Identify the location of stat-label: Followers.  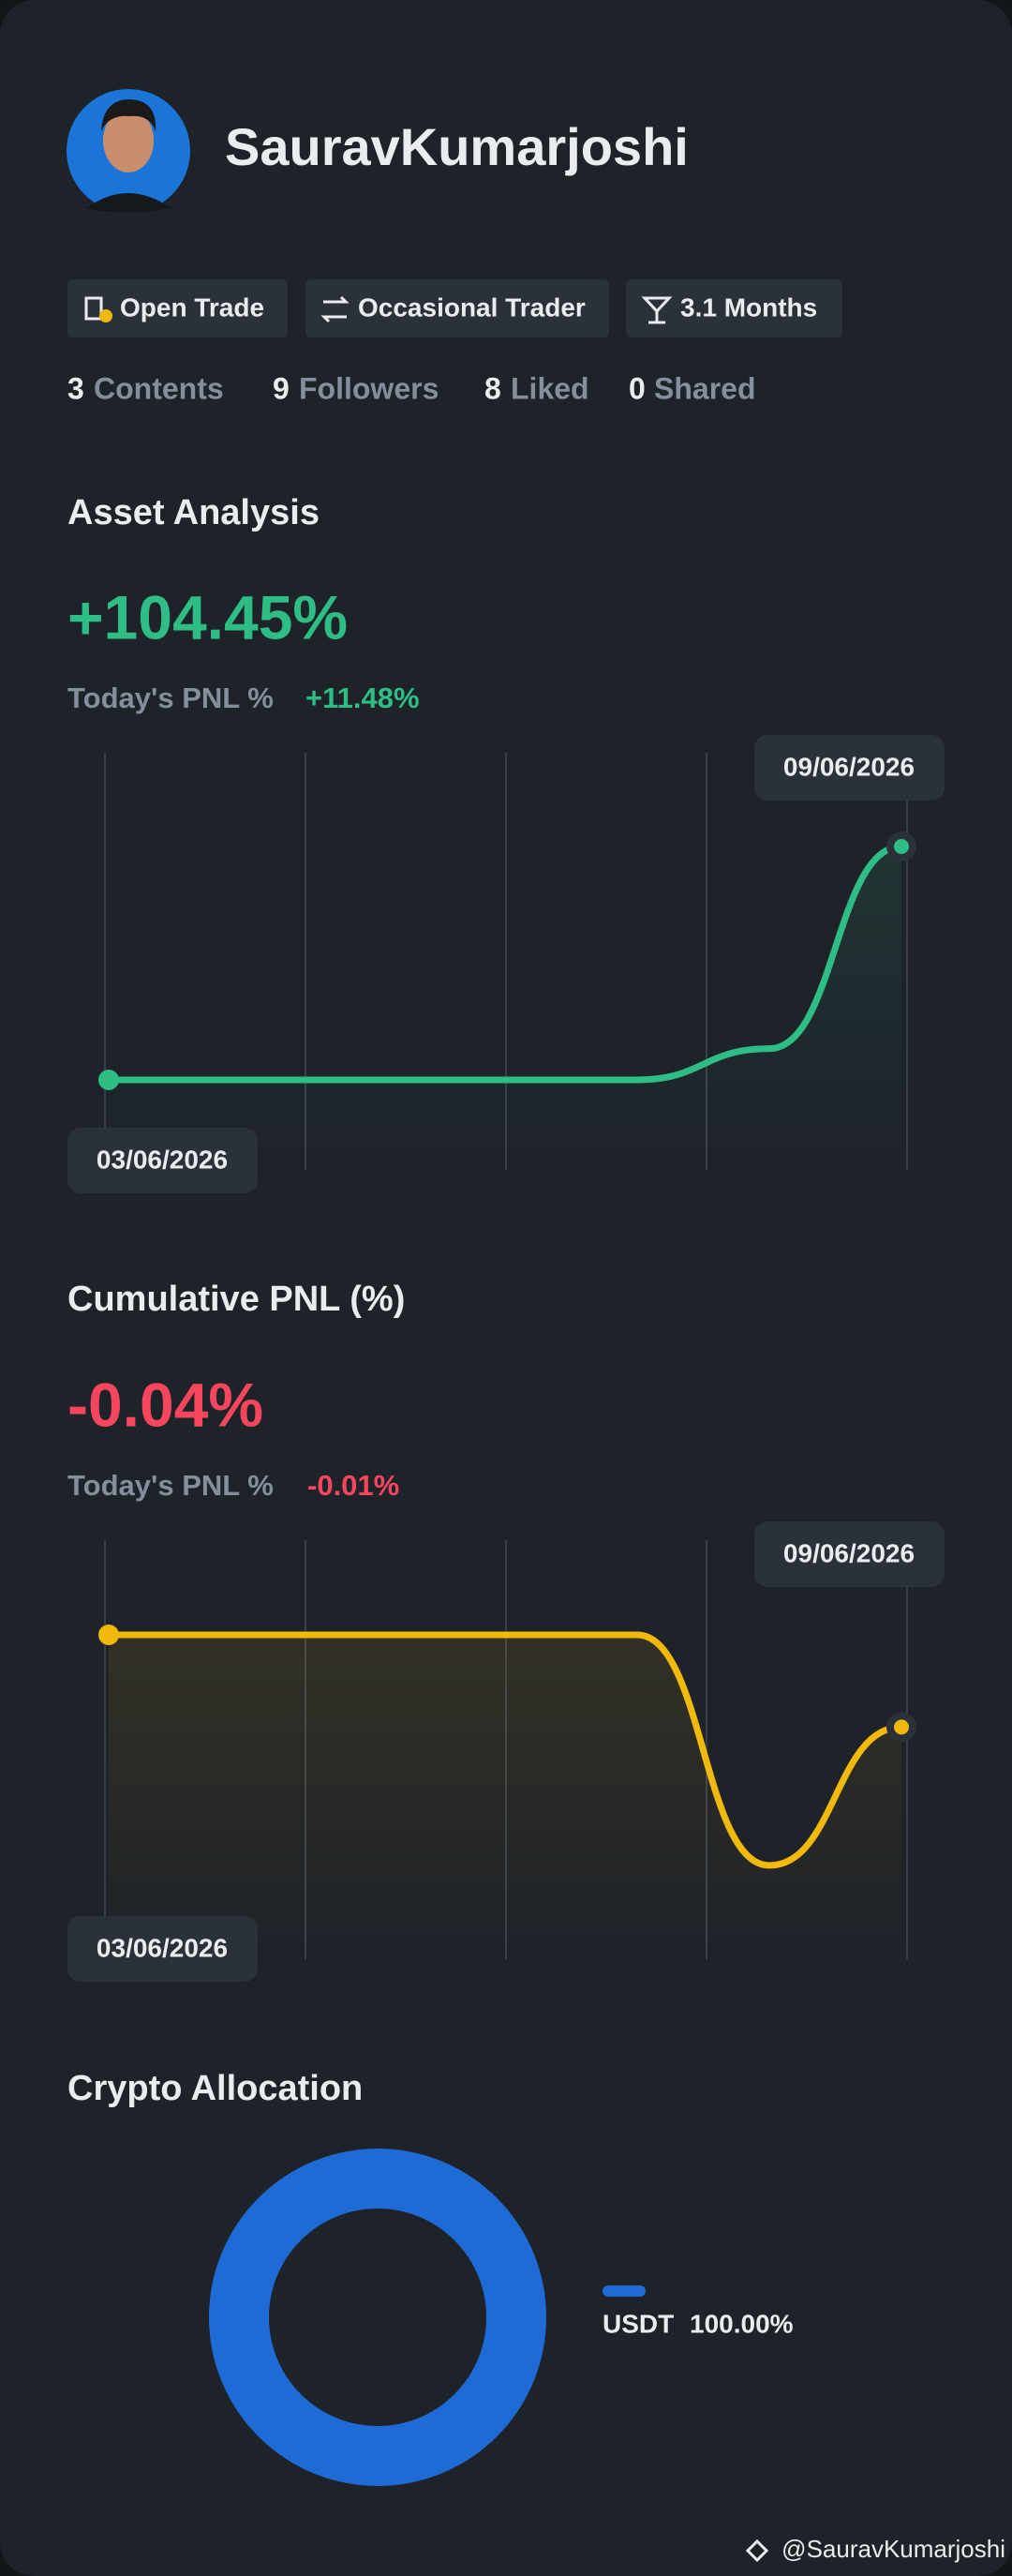
(369, 388).